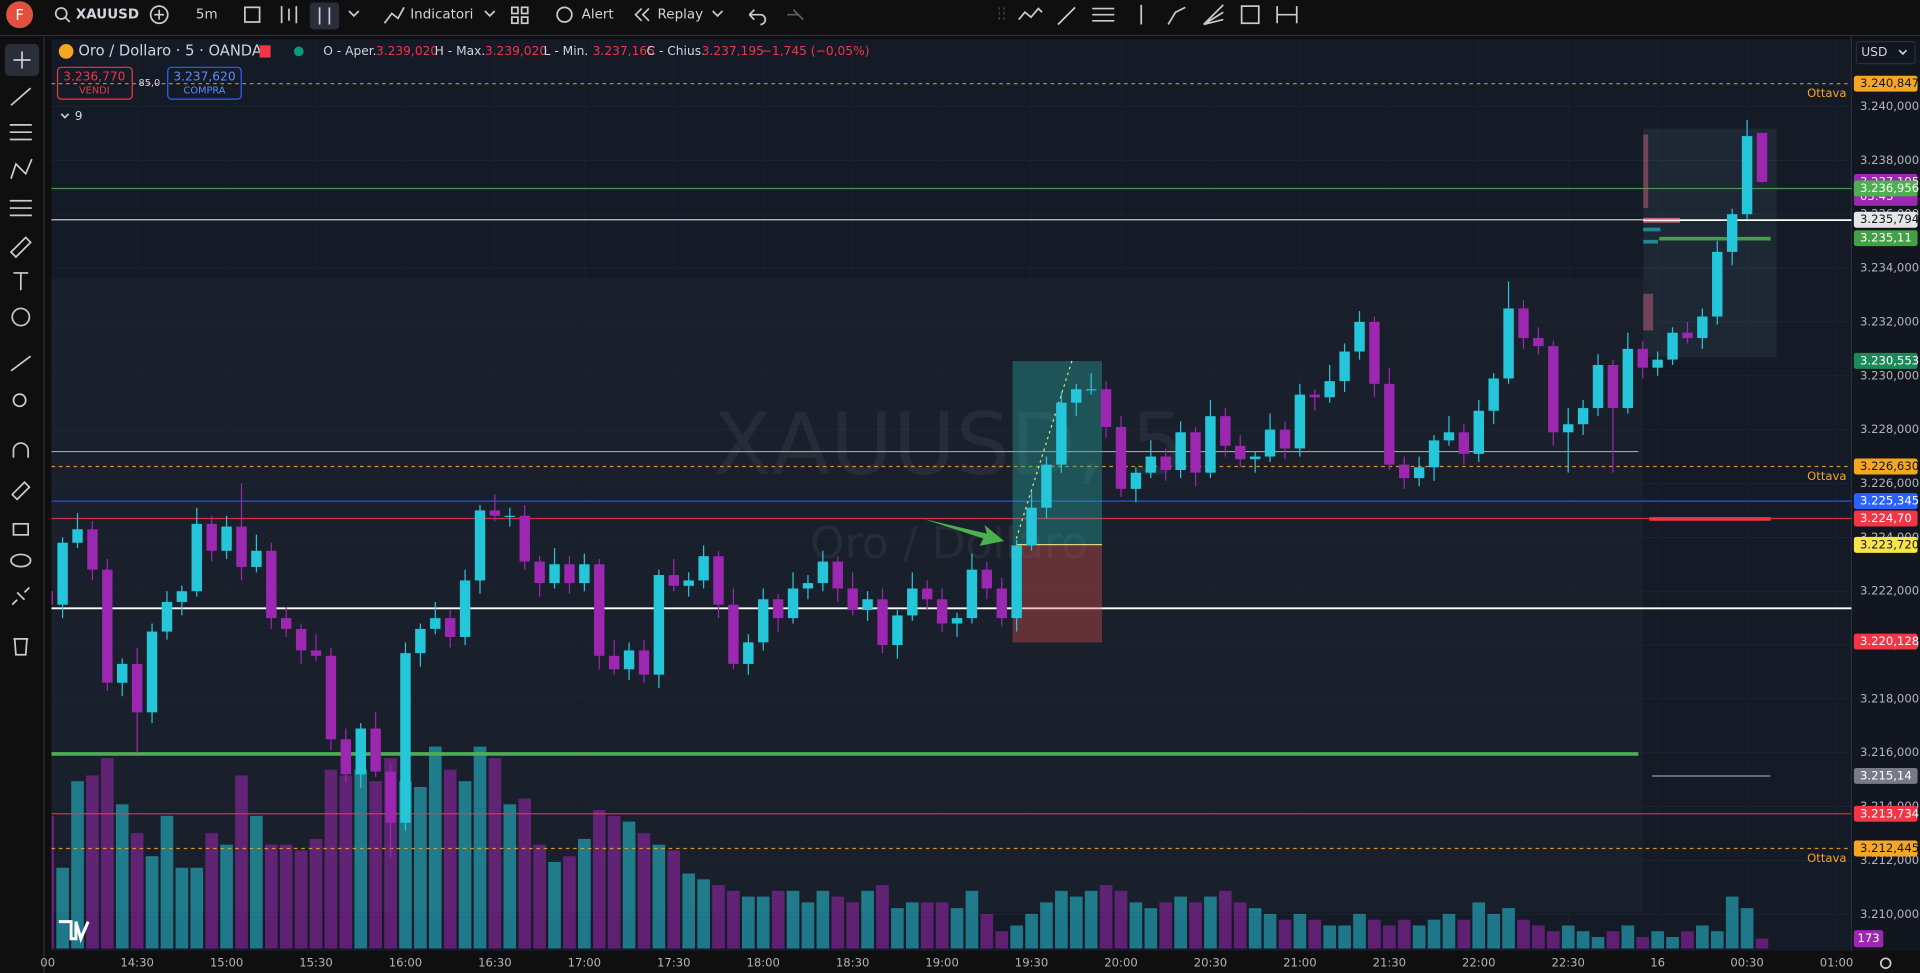 This screenshot has width=1920, height=973. Describe the element at coordinates (289, 15) in the screenshot. I see `bars-icon` at that location.